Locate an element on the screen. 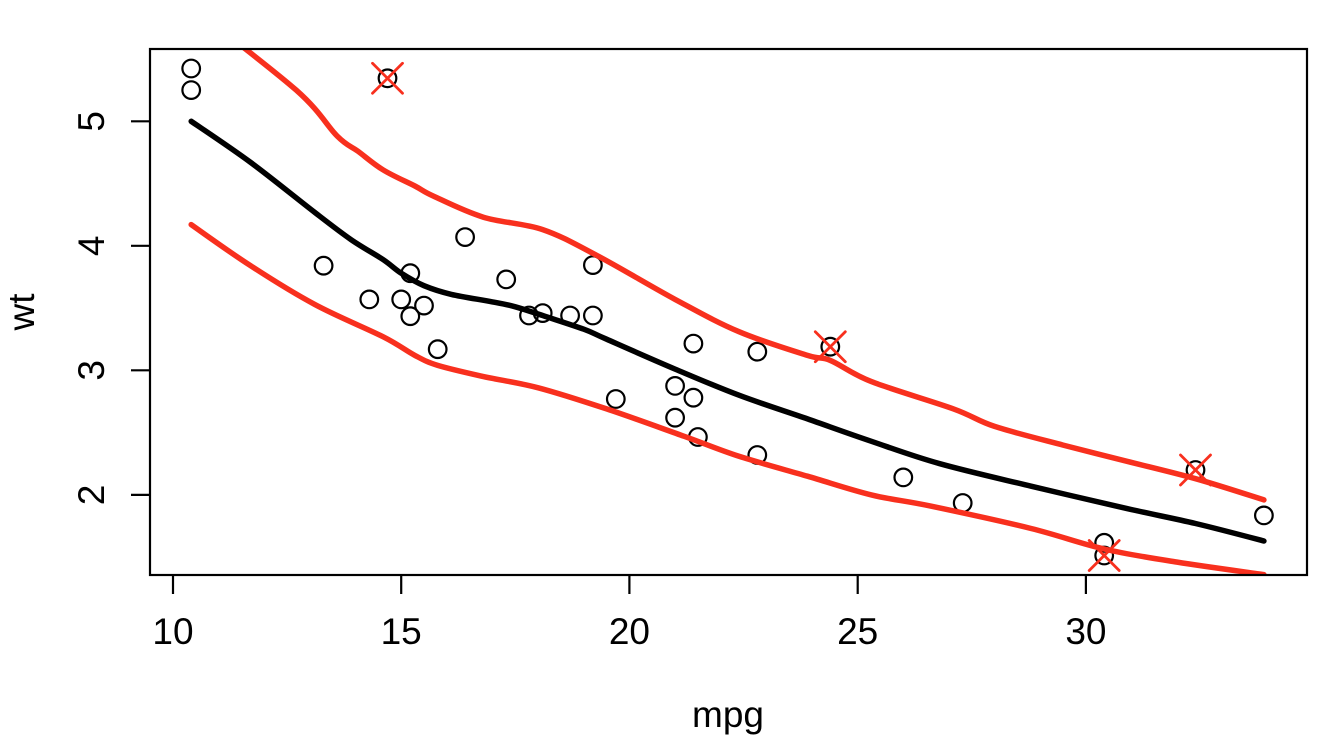 This screenshot has height=750, width=1344. y-tick-label: 3 is located at coordinates (91, 370).